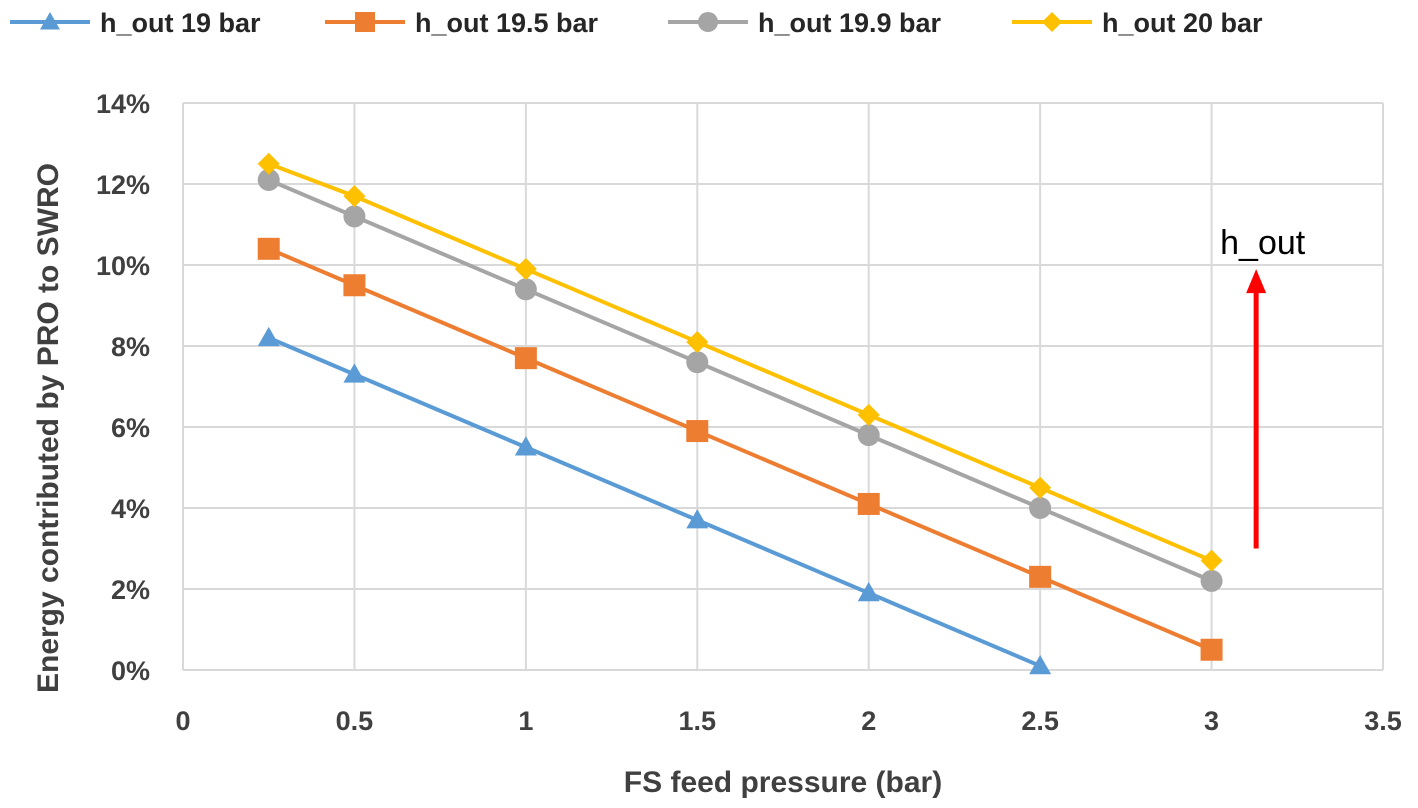 The width and height of the screenshot is (1418, 808). What do you see at coordinates (1263, 386) in the screenshot?
I see `annotation: h_out` at bounding box center [1263, 386].